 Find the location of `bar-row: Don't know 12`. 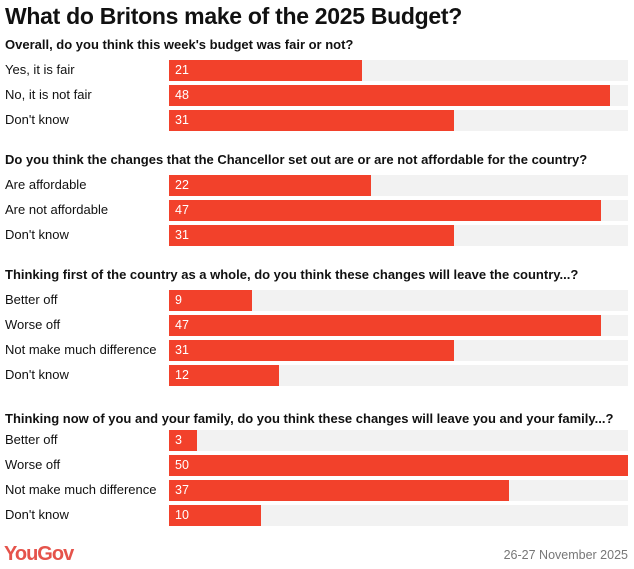

bar-row: Don't know 12 is located at coordinates (317, 375).